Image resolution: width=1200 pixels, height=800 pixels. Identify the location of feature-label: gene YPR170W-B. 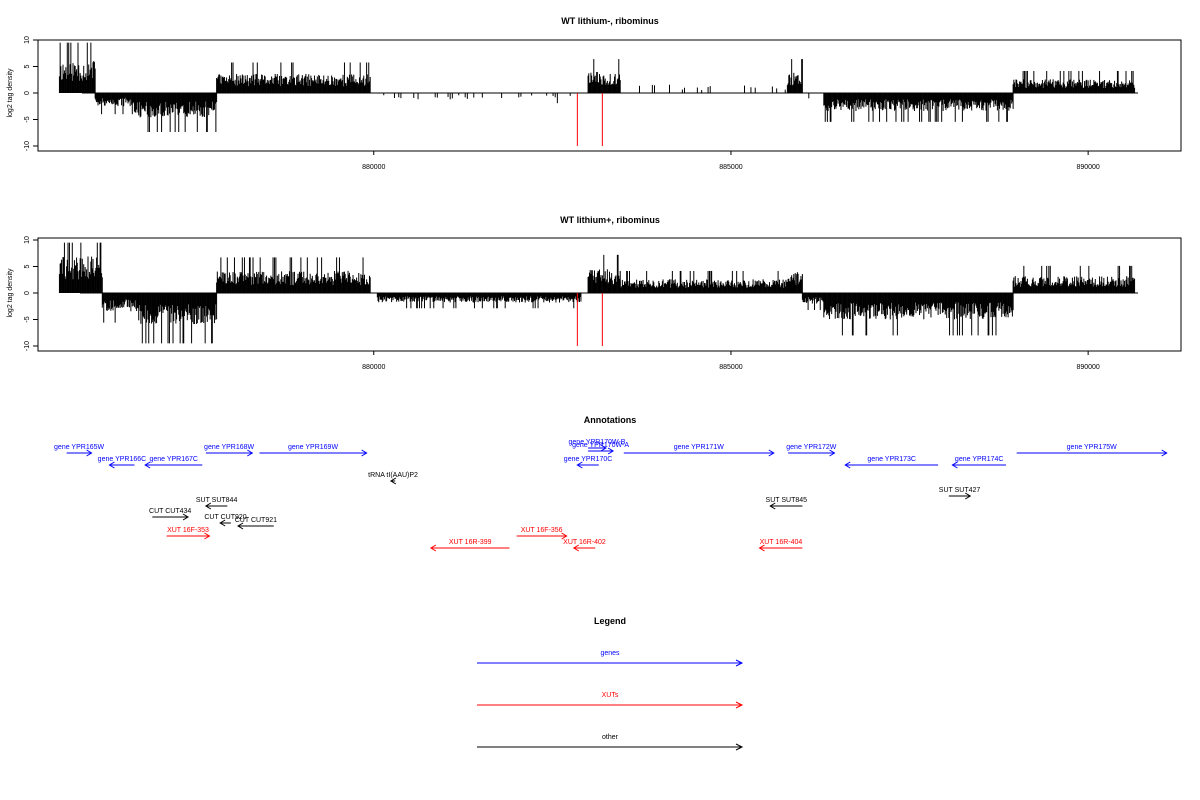
(597, 442).